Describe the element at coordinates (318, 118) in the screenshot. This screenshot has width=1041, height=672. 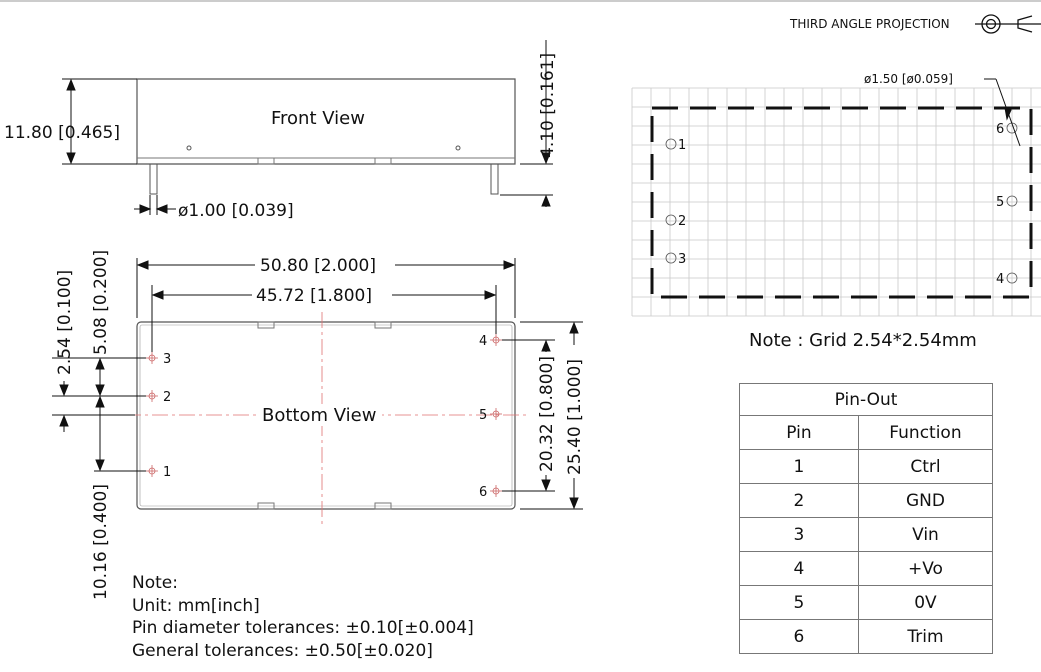
I see `front-view-title: Front View` at that location.